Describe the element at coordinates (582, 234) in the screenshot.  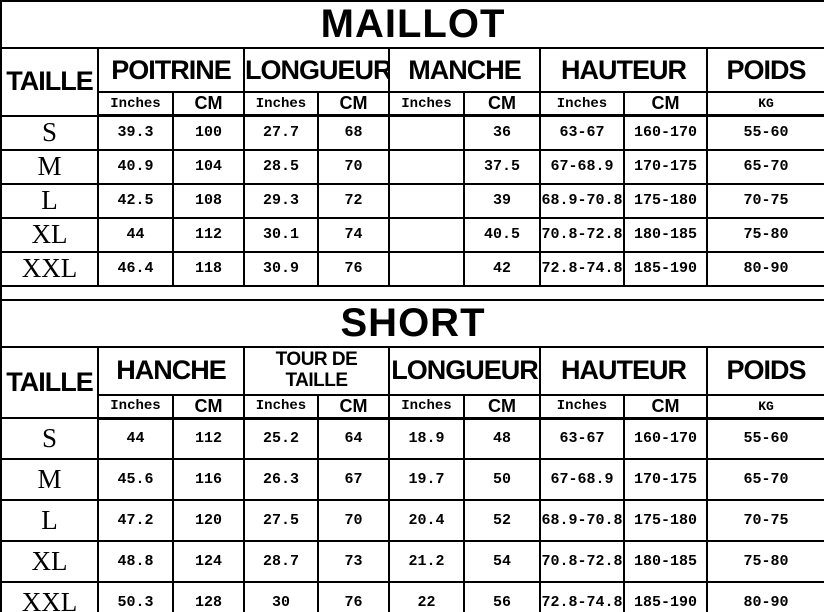
I see `value-cell: 70.8-72.8` at that location.